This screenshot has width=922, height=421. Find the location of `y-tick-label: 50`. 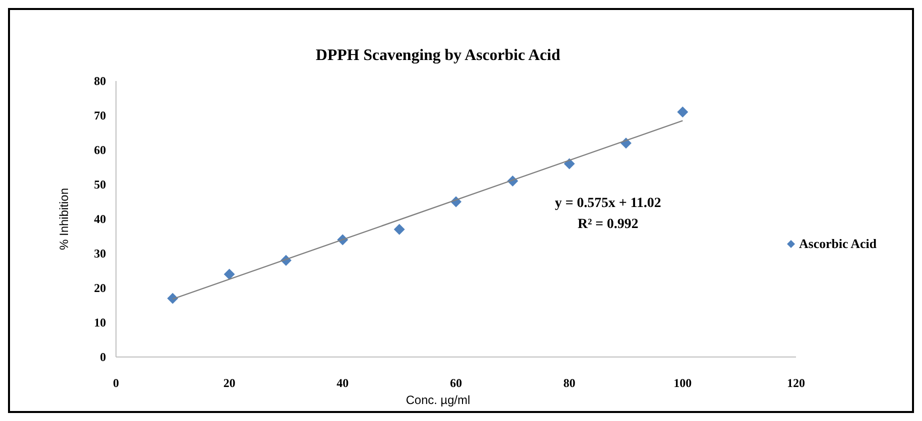

y-tick-label: 50 is located at coordinates (100, 185).